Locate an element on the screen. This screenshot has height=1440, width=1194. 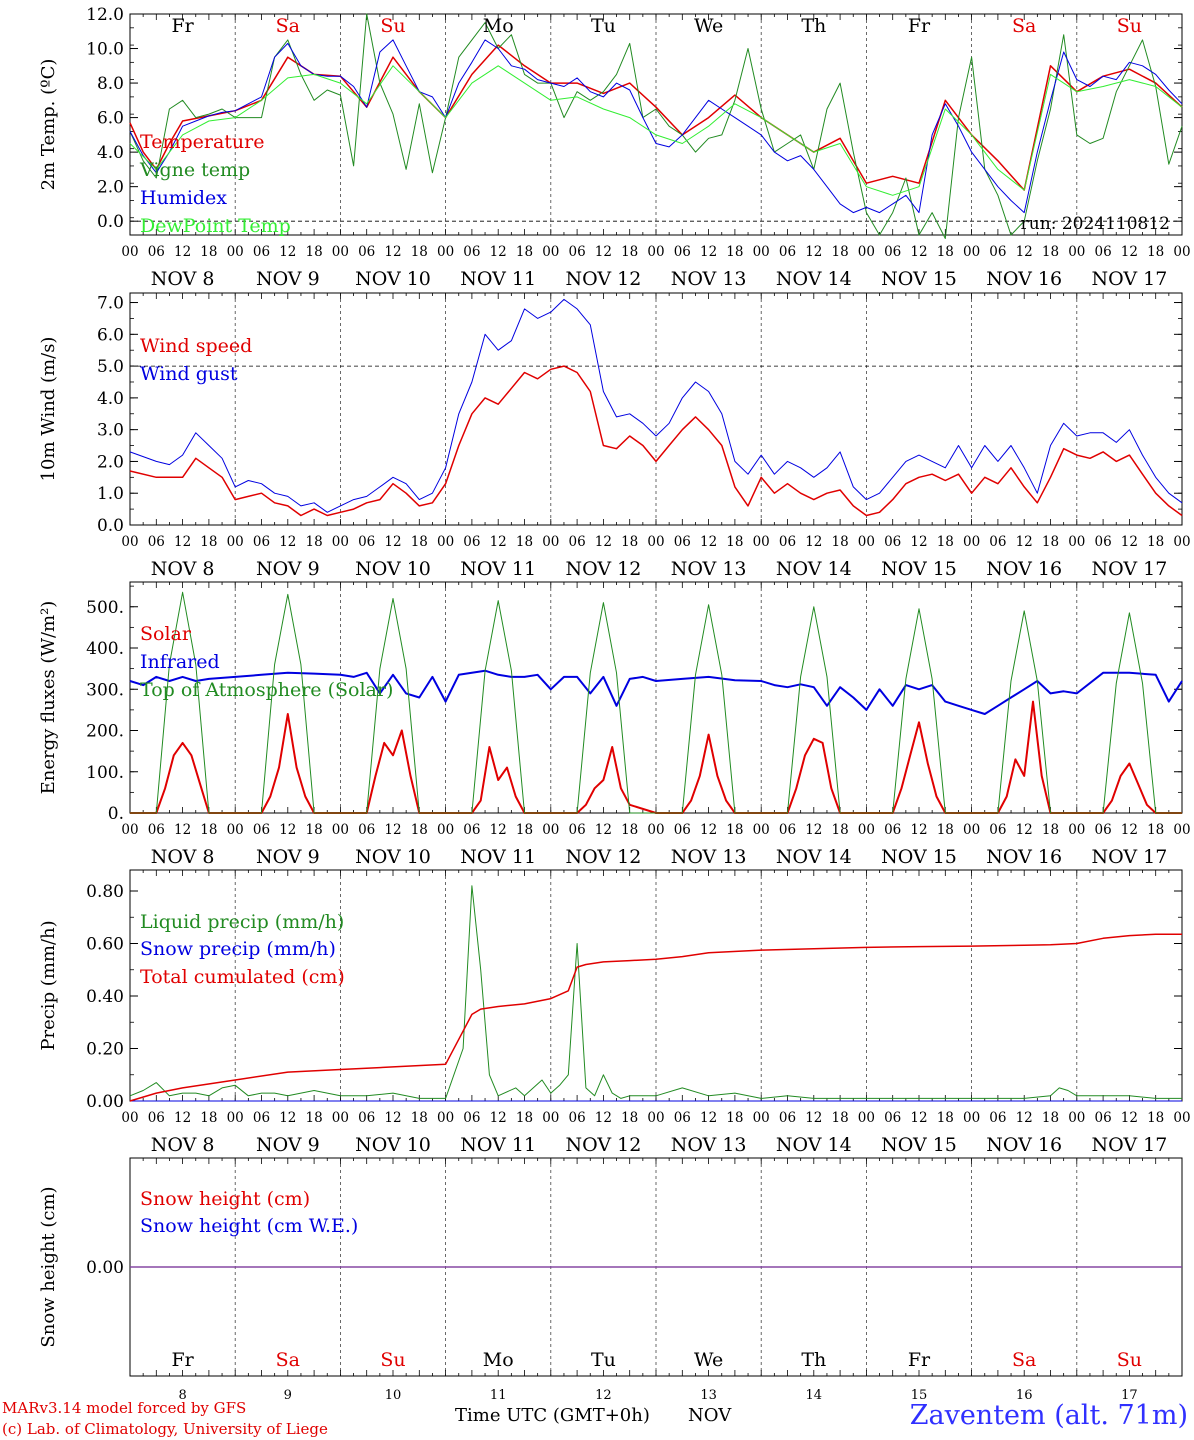
day-name-label: We is located at coordinates (708, 26).